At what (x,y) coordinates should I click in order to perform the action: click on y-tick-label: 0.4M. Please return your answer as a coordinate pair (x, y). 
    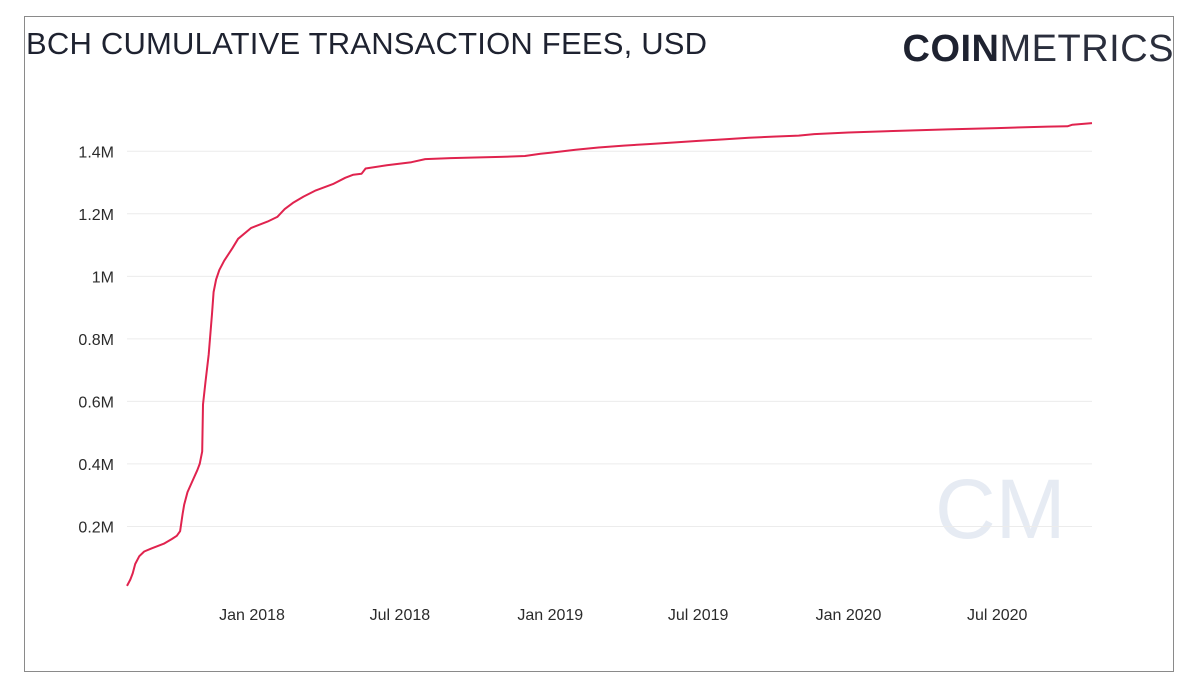
    Looking at the image, I should click on (96, 465).